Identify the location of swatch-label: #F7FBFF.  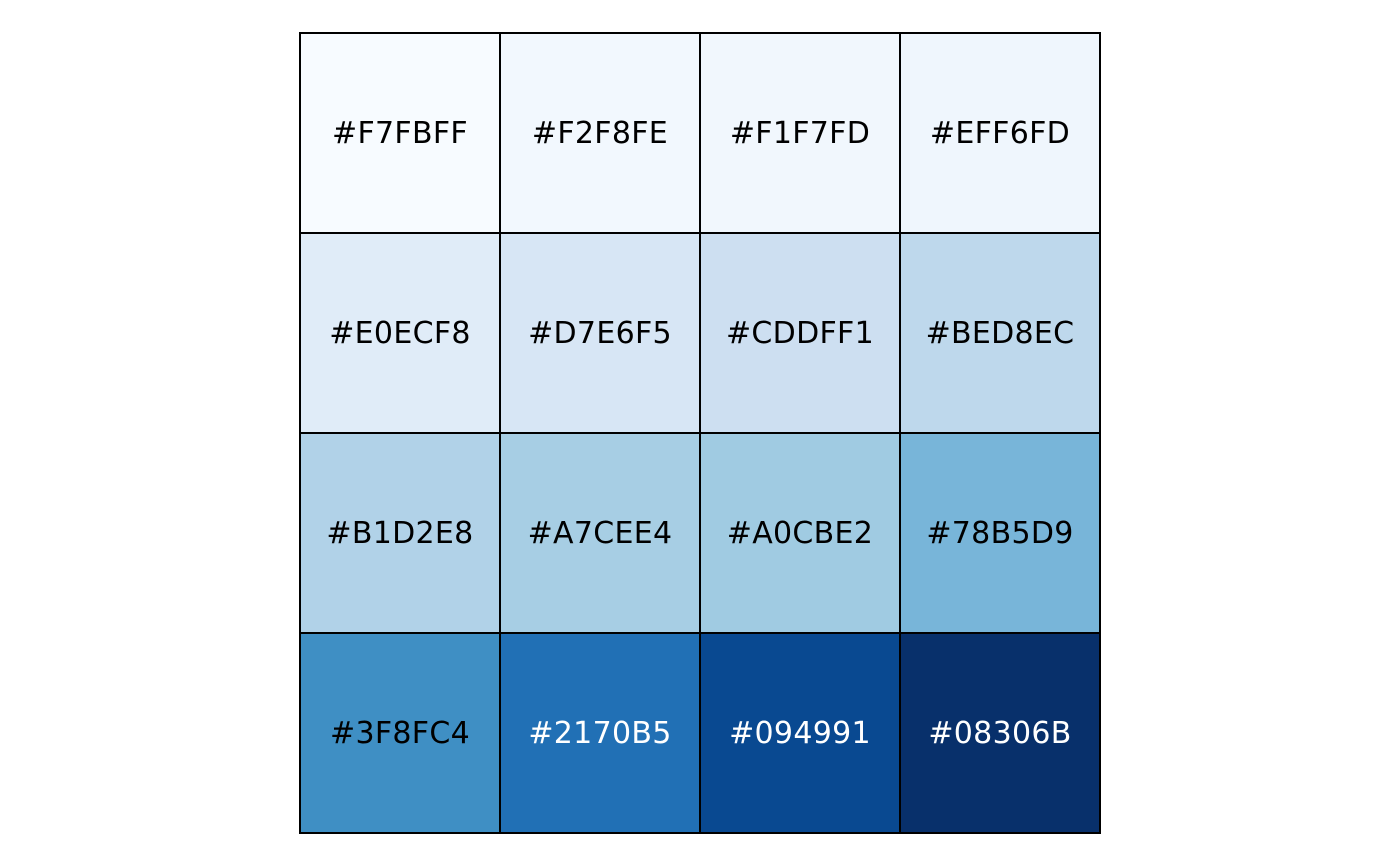
(400, 133).